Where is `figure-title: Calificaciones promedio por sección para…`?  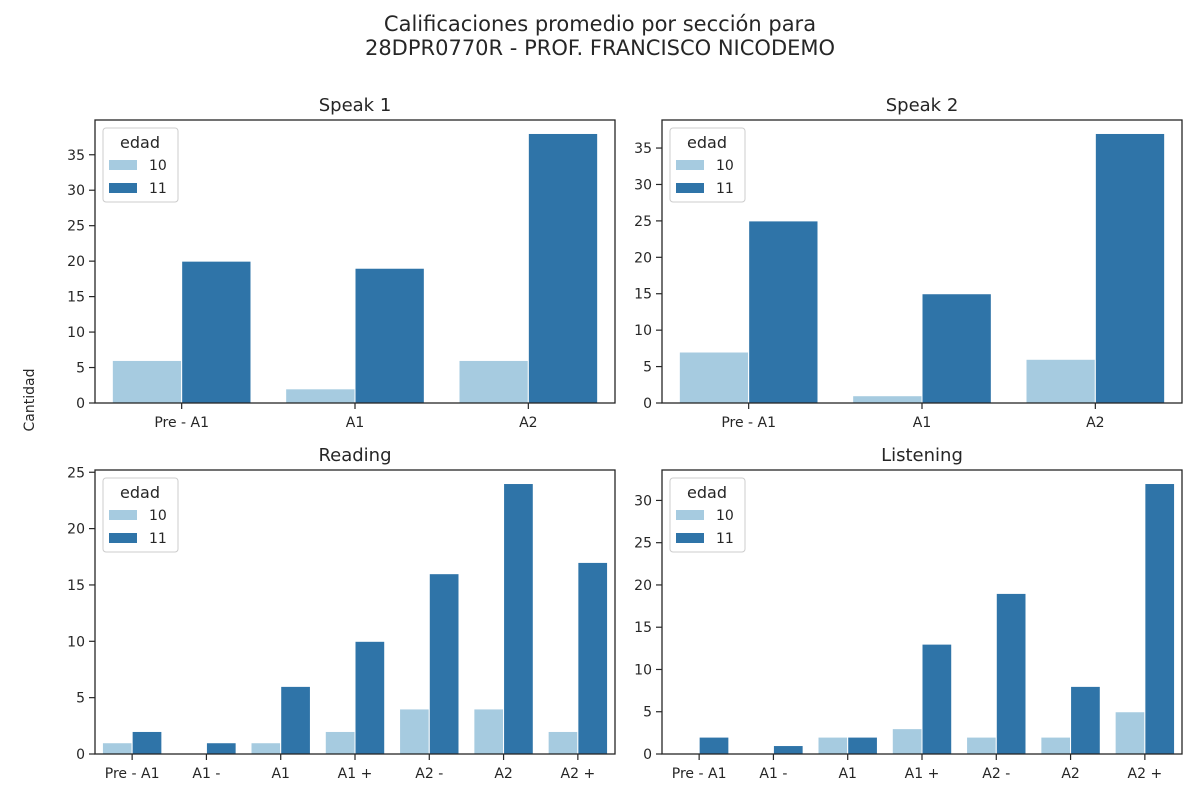 figure-title: Calificaciones promedio por sección para… is located at coordinates (600, 36).